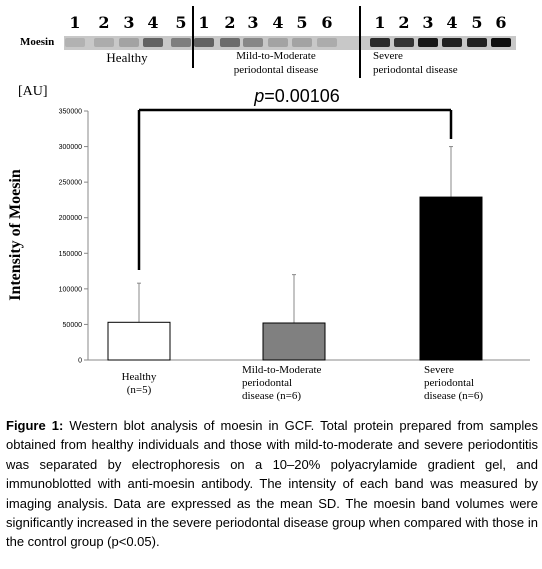 Image resolution: width=542 pixels, height=569 pixels. What do you see at coordinates (127, 57) in the screenshot?
I see `group-name: Healthy` at bounding box center [127, 57].